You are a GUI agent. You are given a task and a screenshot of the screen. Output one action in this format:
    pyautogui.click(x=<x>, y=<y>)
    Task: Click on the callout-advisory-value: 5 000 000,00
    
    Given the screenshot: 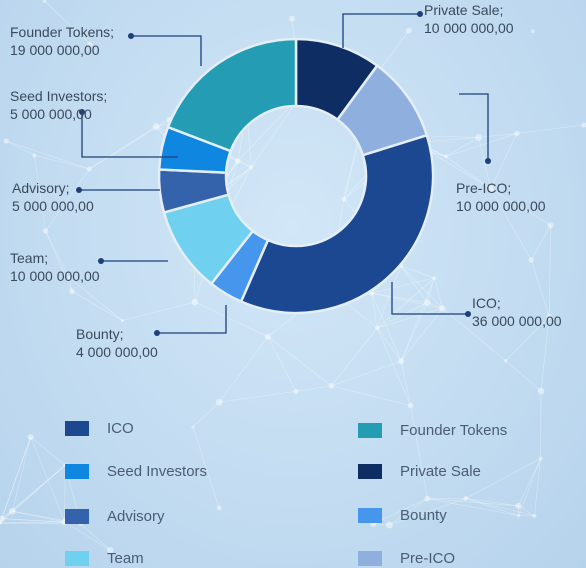 What is the action you would take?
    pyautogui.click(x=53, y=206)
    